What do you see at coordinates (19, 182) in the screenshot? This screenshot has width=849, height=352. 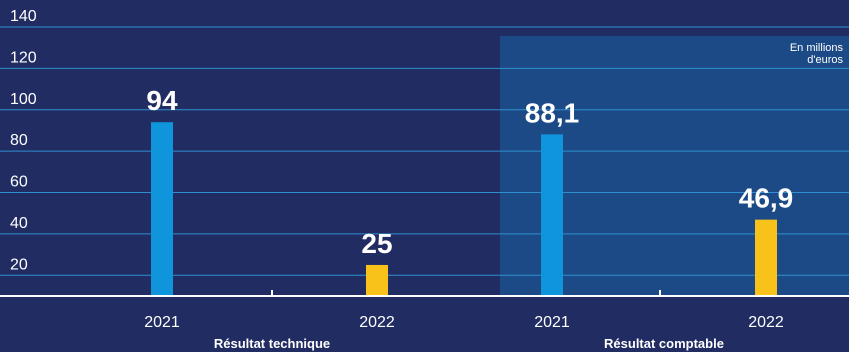 I see `y-tick-label: 60` at bounding box center [19, 182].